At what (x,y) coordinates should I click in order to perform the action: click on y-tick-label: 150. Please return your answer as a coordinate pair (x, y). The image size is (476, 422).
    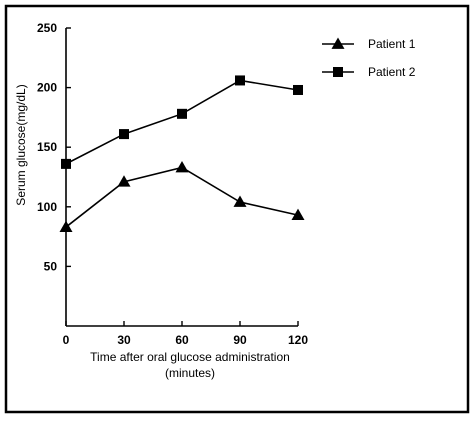
    Looking at the image, I should click on (47, 147).